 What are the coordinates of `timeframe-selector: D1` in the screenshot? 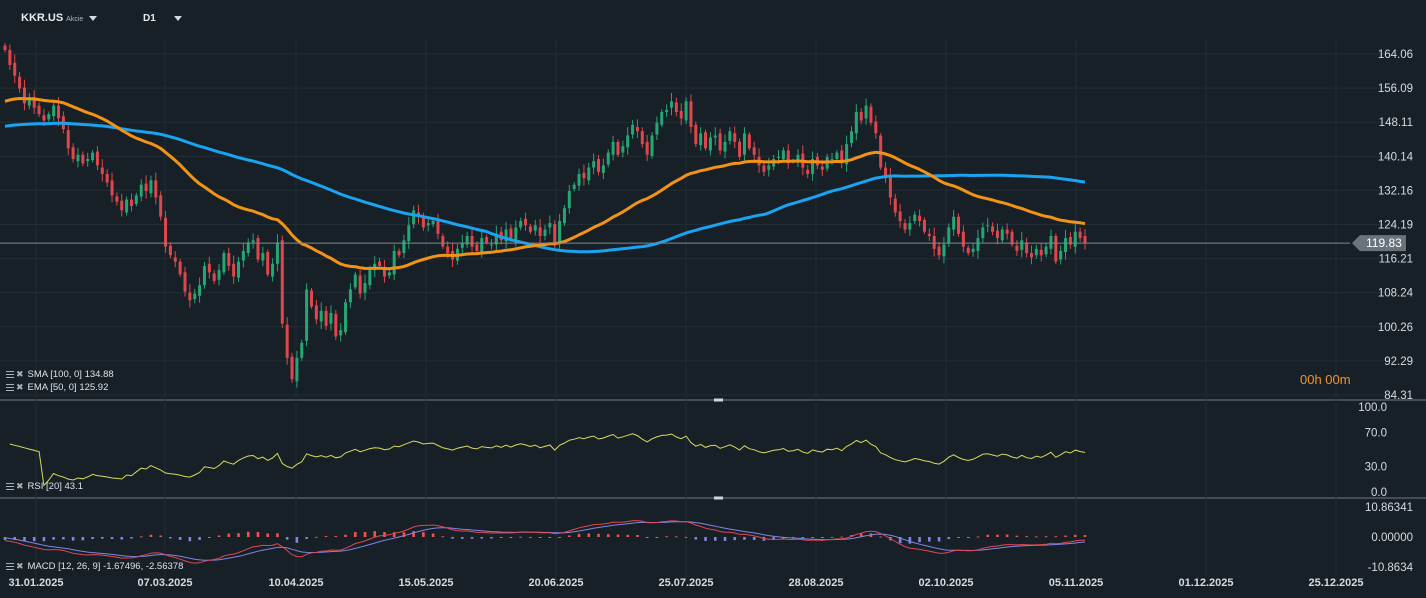 It's located at (162, 18).